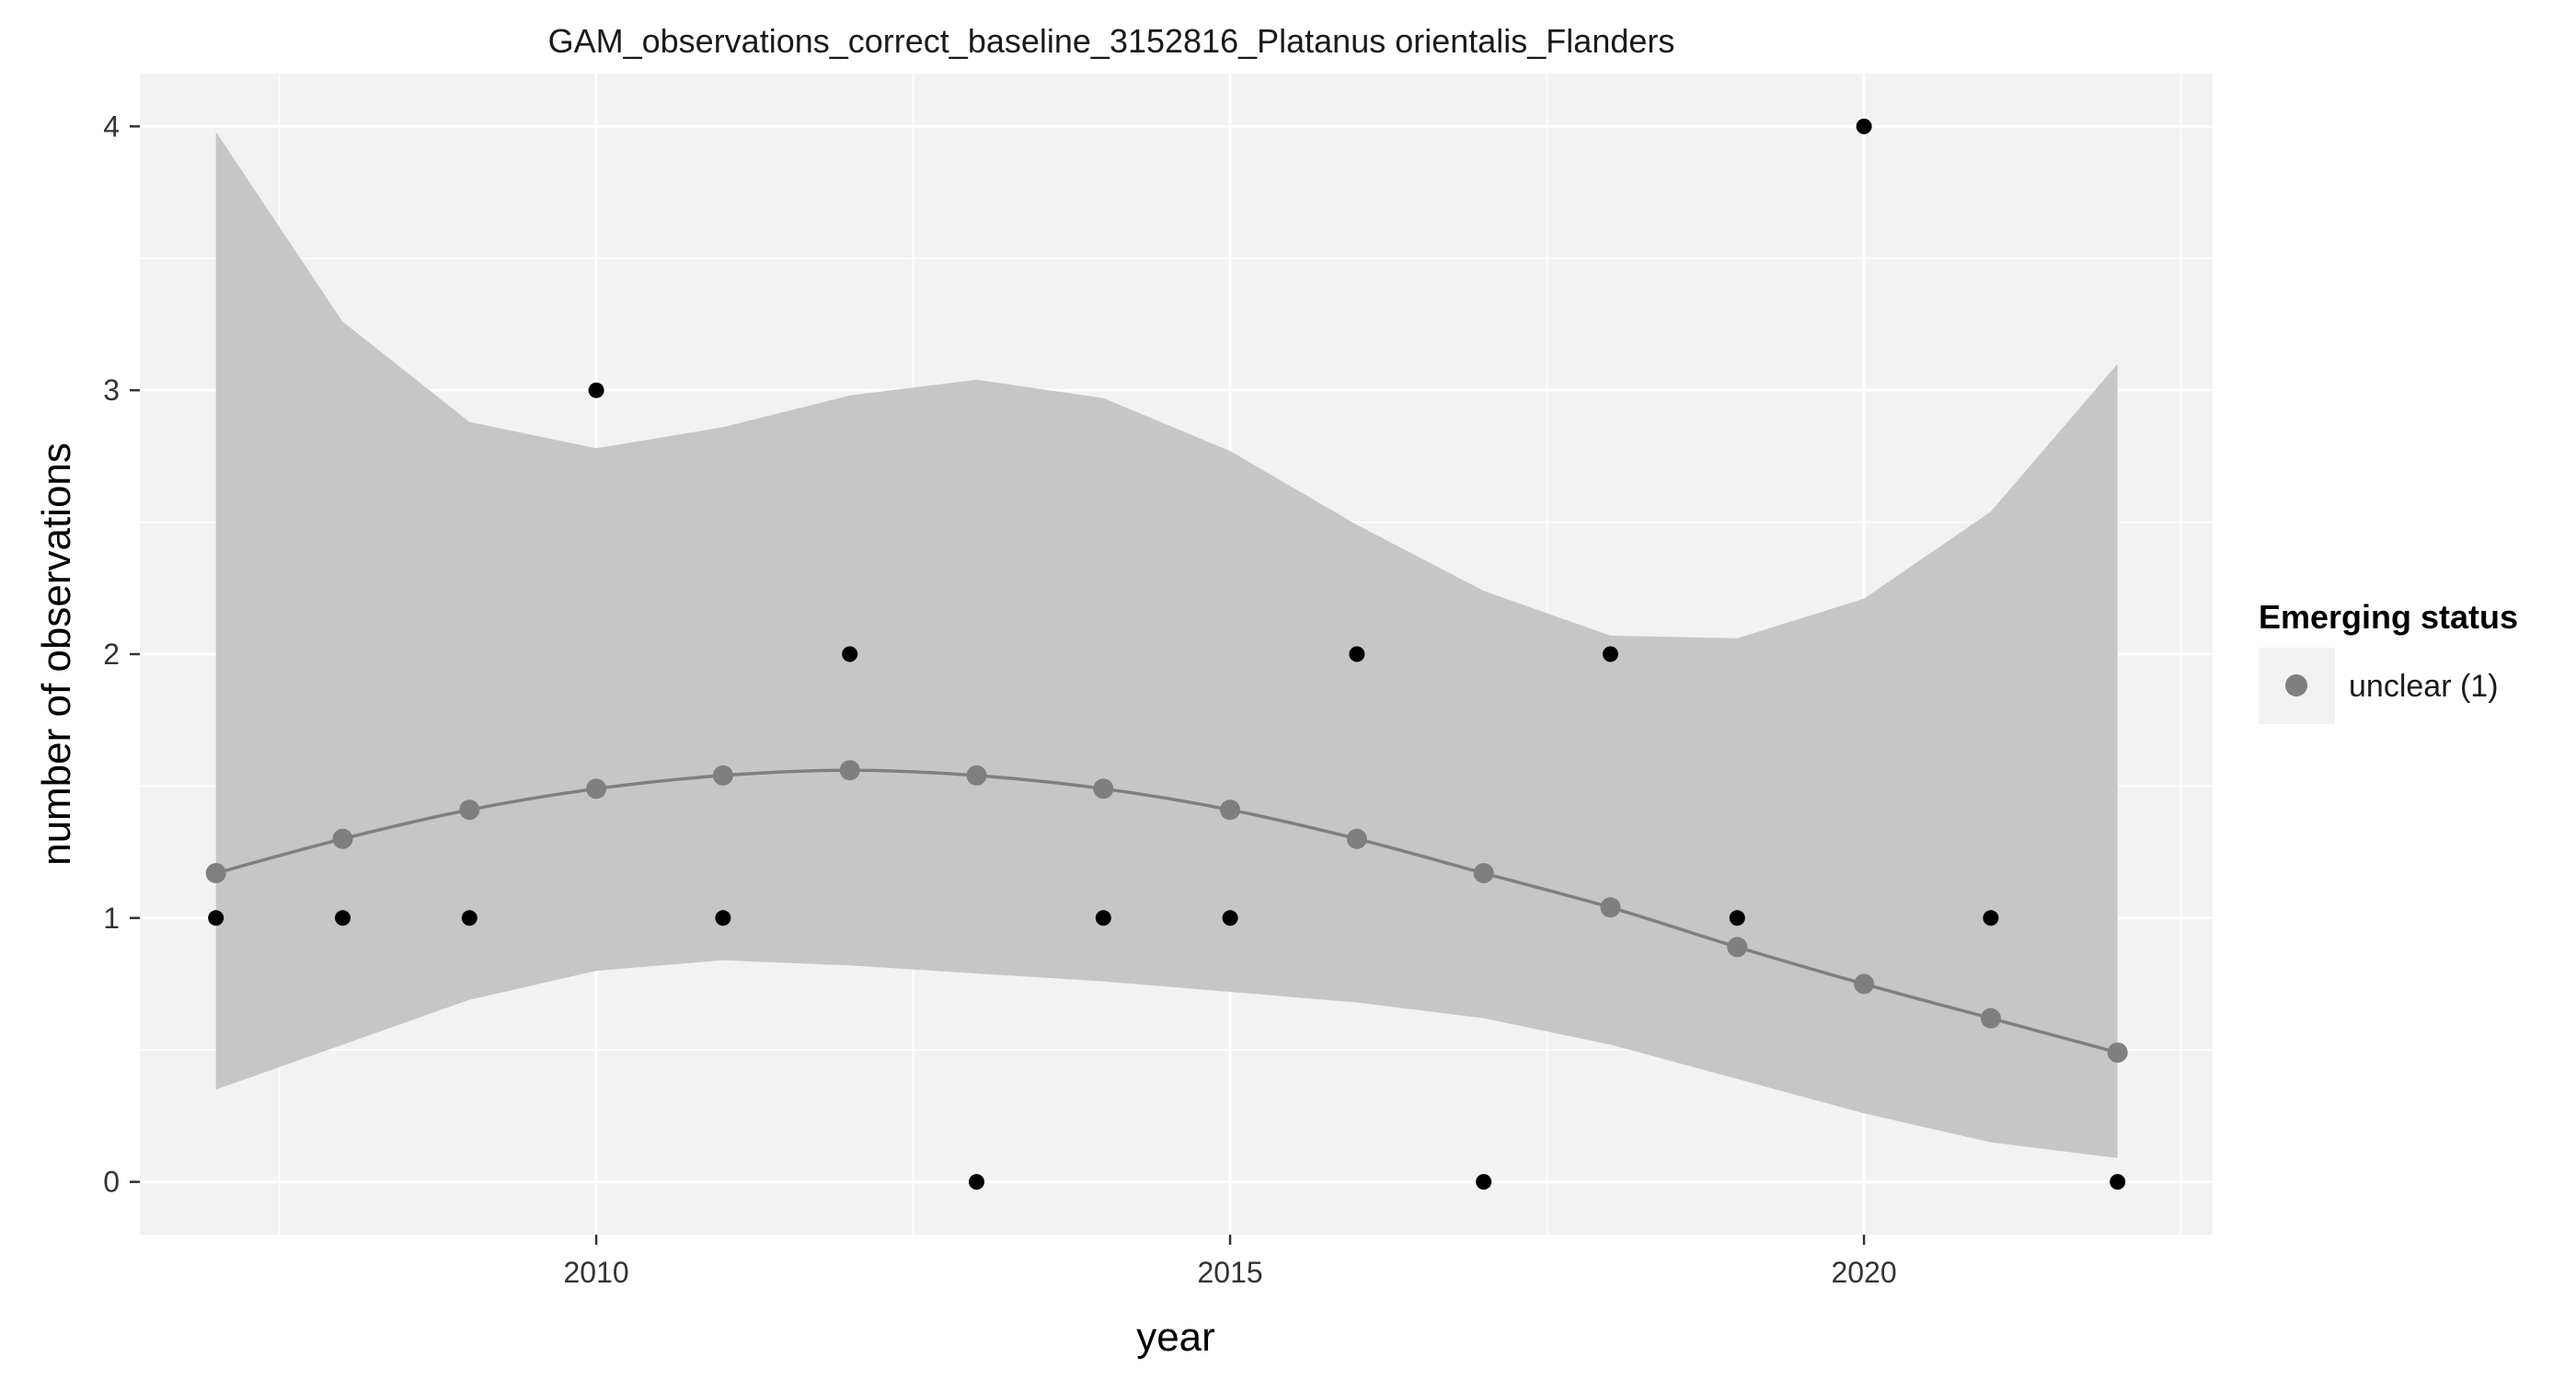  I want to click on y-tick-label: 3, so click(111, 390).